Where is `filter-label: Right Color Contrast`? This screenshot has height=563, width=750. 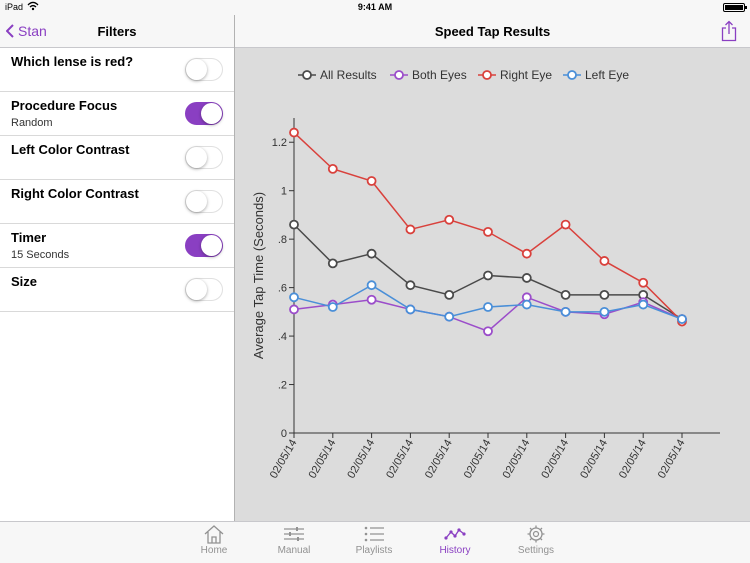 filter-label: Right Color Contrast is located at coordinates (75, 193).